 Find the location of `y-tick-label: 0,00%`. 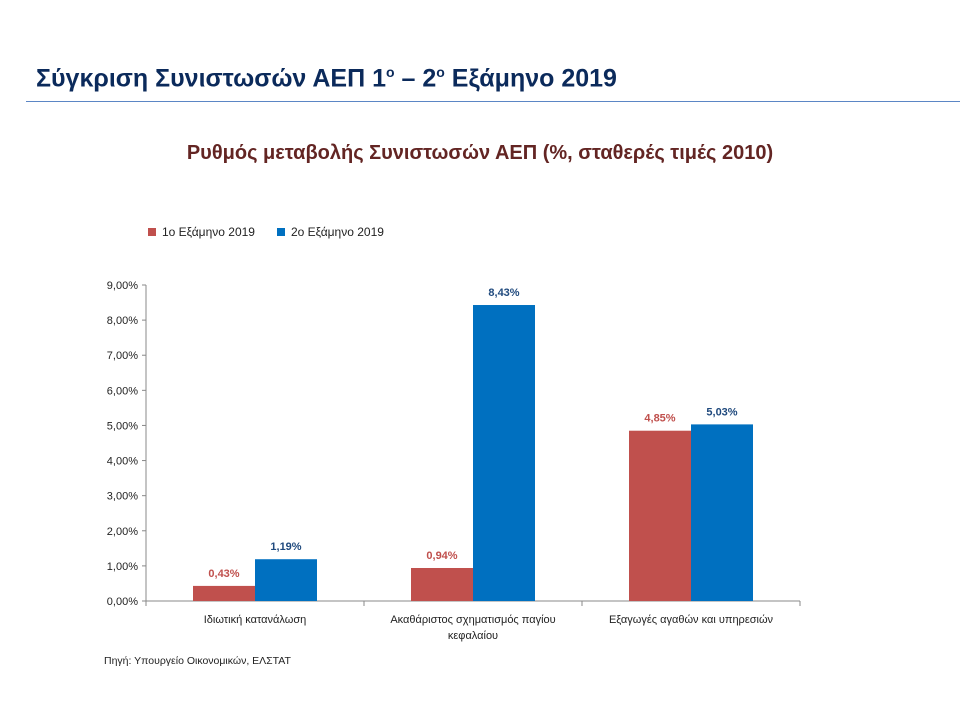

y-tick-label: 0,00% is located at coordinates (122, 602).